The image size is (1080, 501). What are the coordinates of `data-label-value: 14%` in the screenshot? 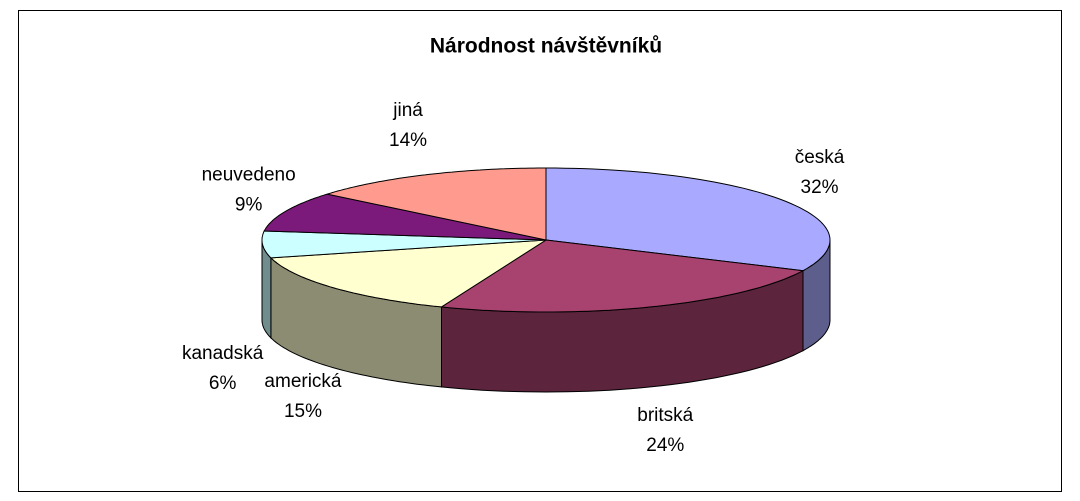 It's located at (408, 140).